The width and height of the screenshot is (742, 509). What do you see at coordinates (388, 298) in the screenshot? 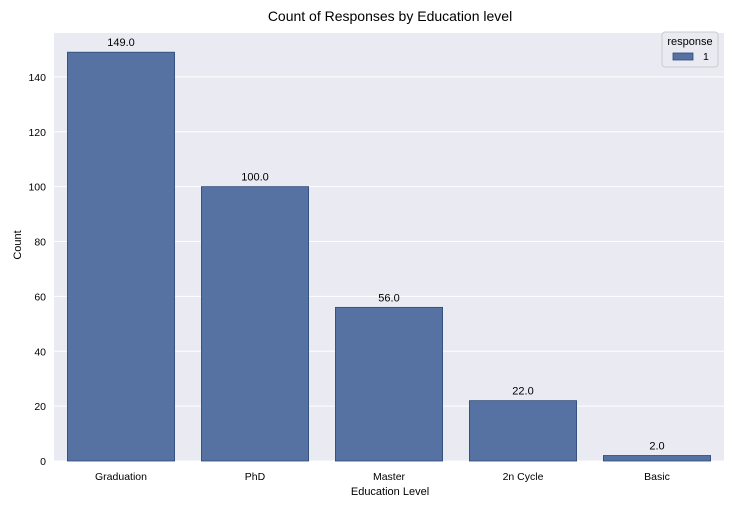
I see `data-label: 56.0` at bounding box center [388, 298].